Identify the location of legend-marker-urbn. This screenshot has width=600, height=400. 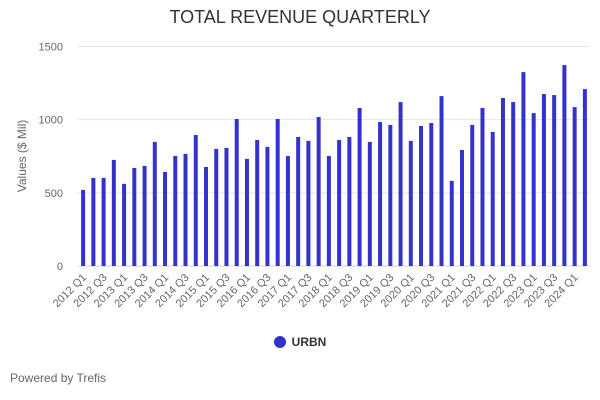
(279, 342).